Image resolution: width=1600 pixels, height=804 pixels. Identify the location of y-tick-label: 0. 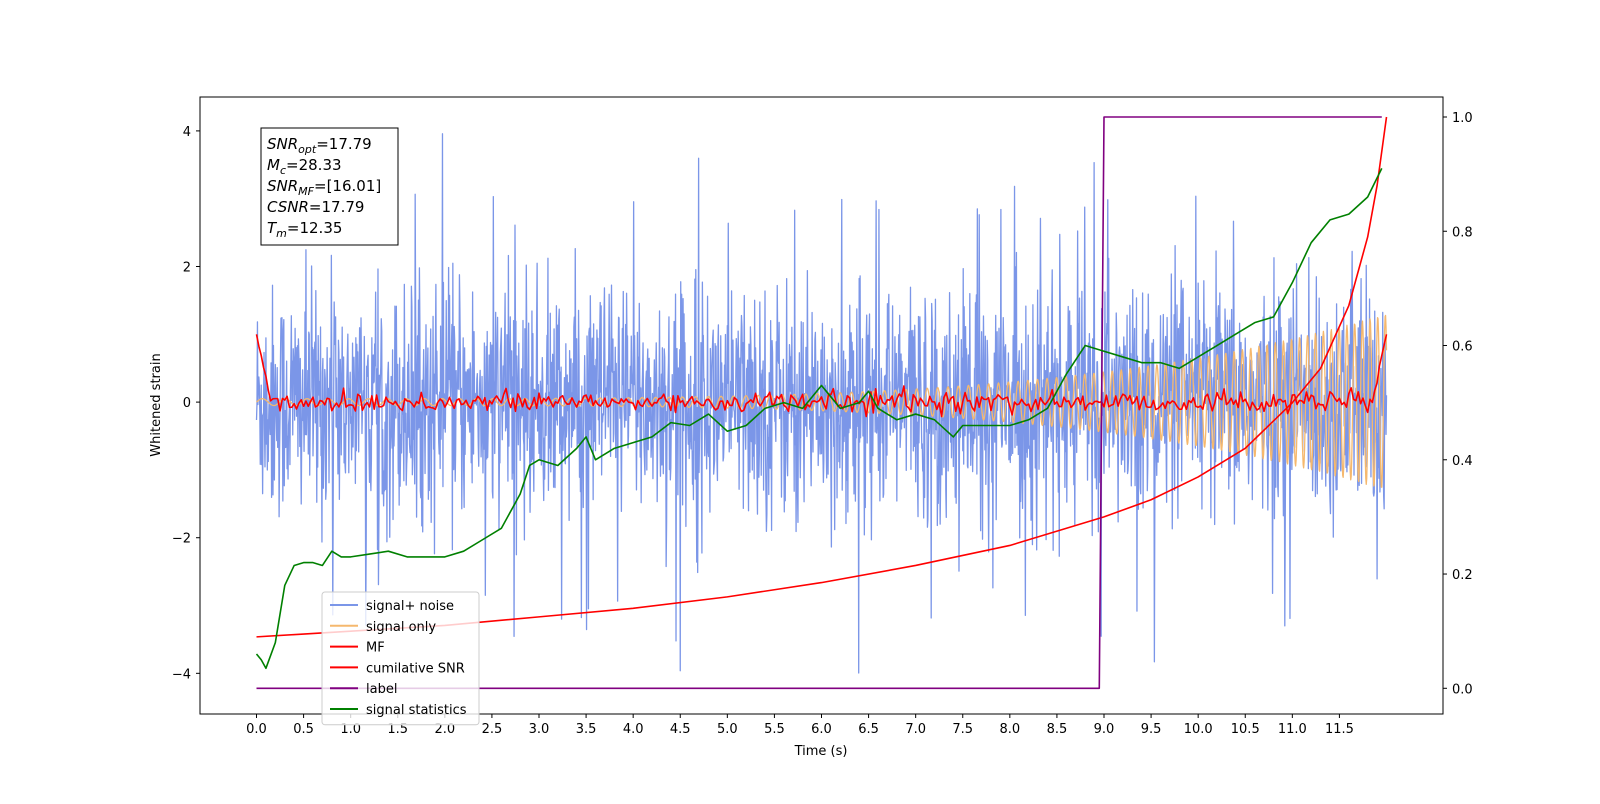
(187, 403).